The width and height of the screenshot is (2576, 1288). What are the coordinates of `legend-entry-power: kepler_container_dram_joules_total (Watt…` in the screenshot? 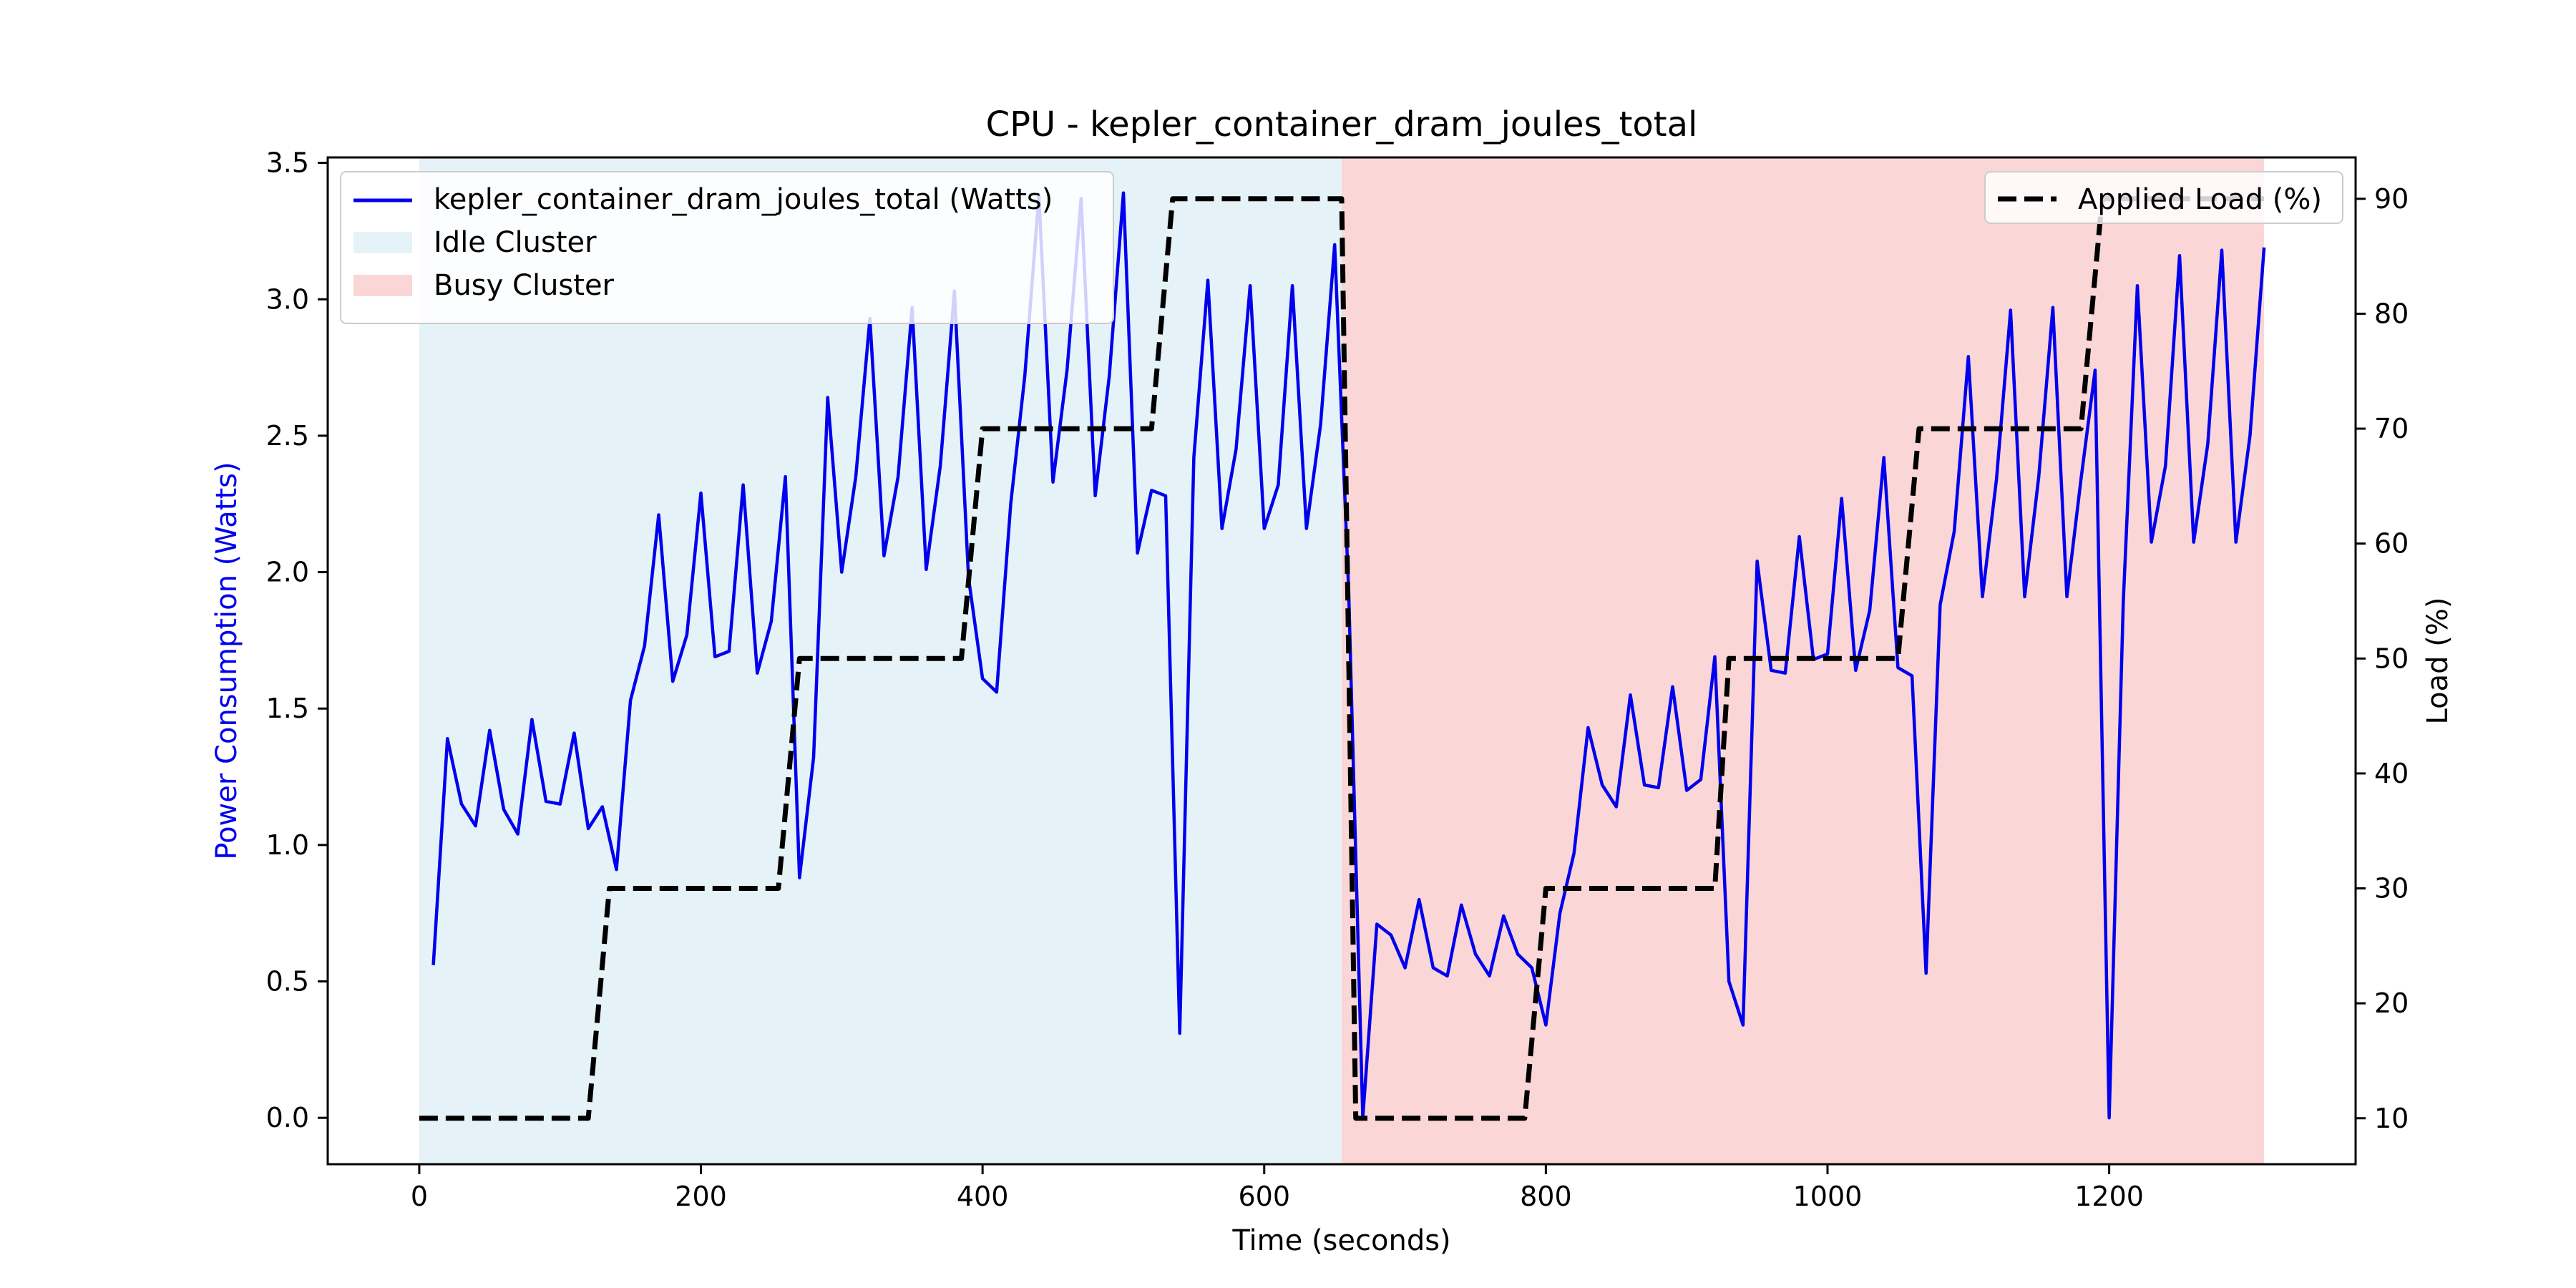 It's located at (743, 199).